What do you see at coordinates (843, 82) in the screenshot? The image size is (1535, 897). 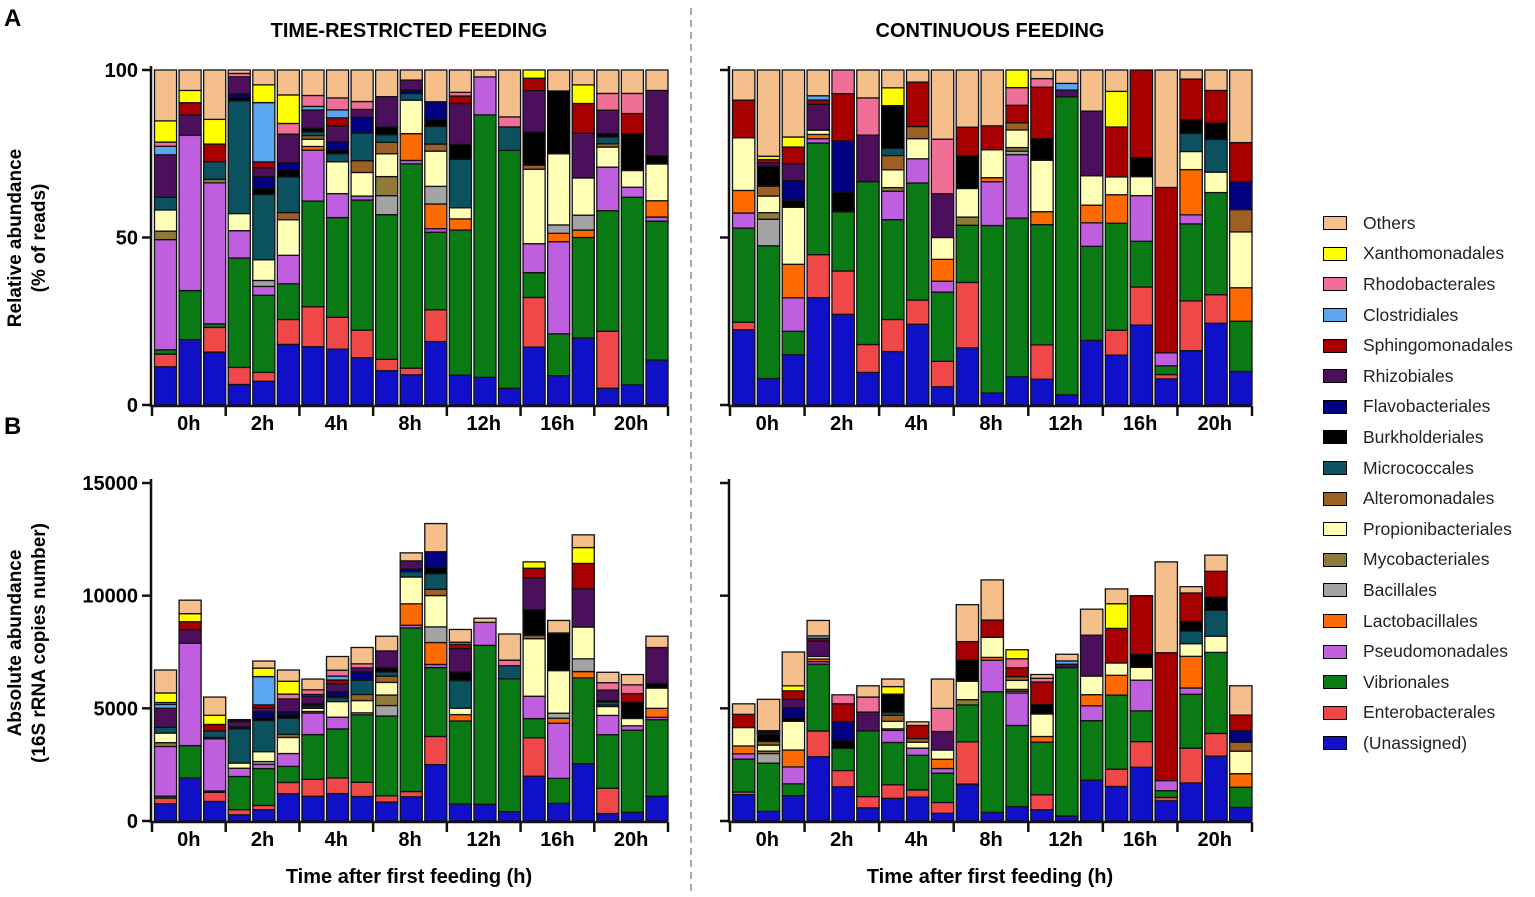 I see `bar-segment-a-right-2h-2-rhodobacterales` at bounding box center [843, 82].